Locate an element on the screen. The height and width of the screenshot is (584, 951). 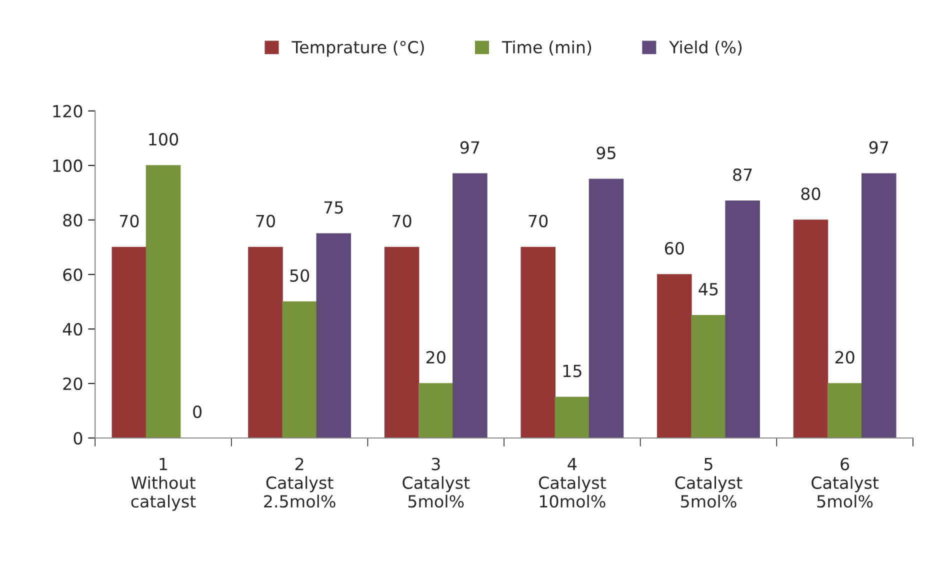
x-tick-label: 6 Catalyst 5mol% is located at coordinates (845, 483).